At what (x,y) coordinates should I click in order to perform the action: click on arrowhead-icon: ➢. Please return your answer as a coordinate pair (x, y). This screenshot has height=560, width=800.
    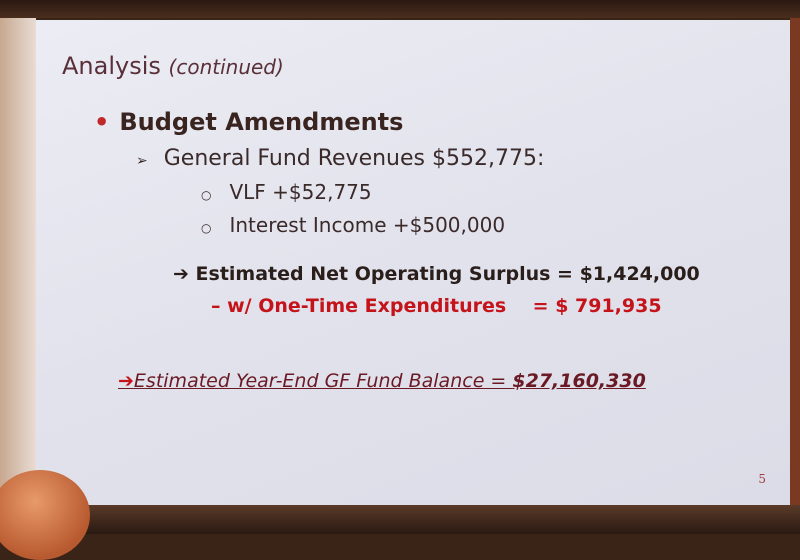
    Looking at the image, I should click on (142, 161).